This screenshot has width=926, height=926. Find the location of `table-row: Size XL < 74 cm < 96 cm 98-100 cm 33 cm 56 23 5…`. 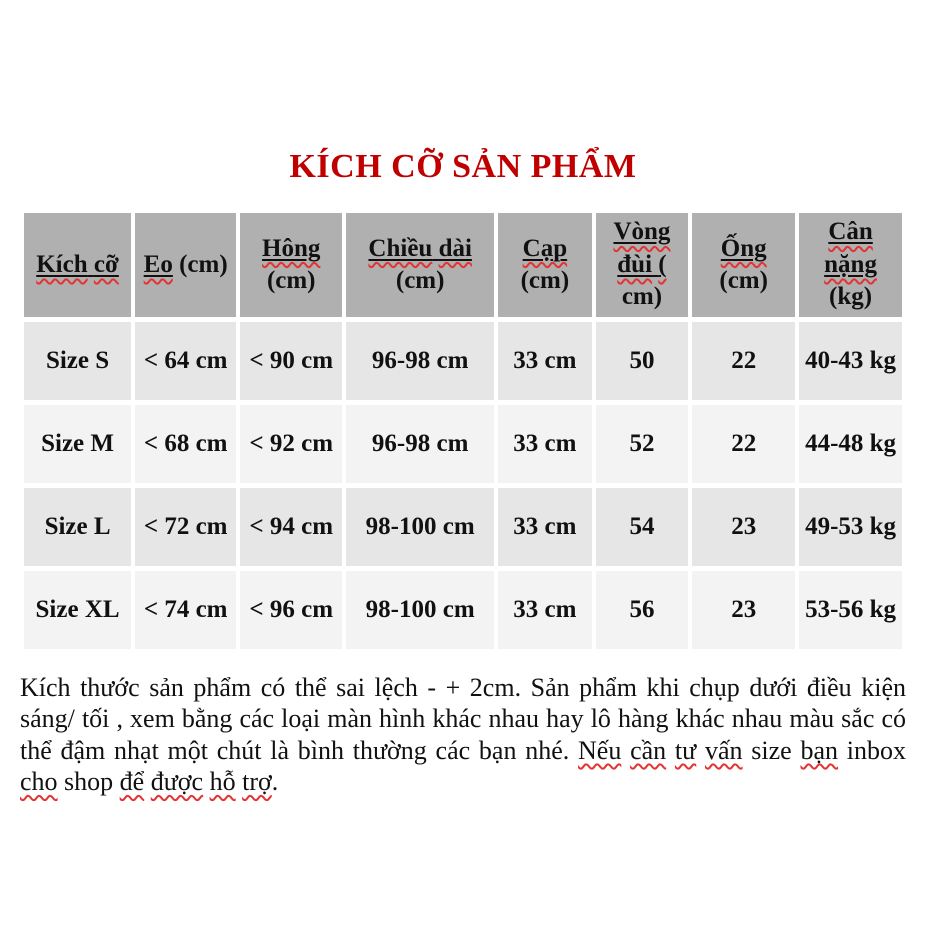

table-row: Size XL < 74 cm < 96 cm 98-100 cm 33 cm 56 23 5… is located at coordinates (463, 610).